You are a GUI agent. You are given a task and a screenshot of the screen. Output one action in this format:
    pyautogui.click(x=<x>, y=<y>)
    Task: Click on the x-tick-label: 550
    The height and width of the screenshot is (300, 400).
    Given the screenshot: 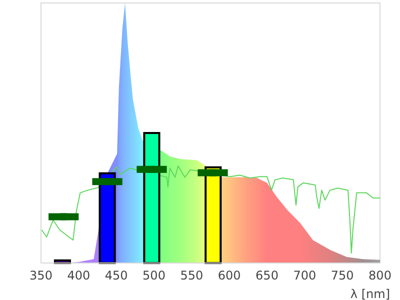 What is the action you would take?
    pyautogui.click(x=192, y=275)
    